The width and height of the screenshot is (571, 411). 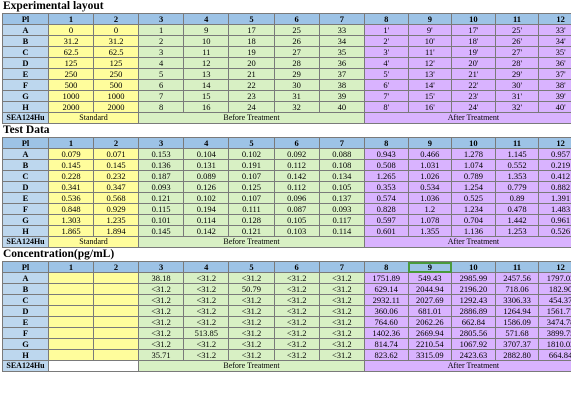 I want to click on data-cell: 0.961, so click(x=554, y=220).